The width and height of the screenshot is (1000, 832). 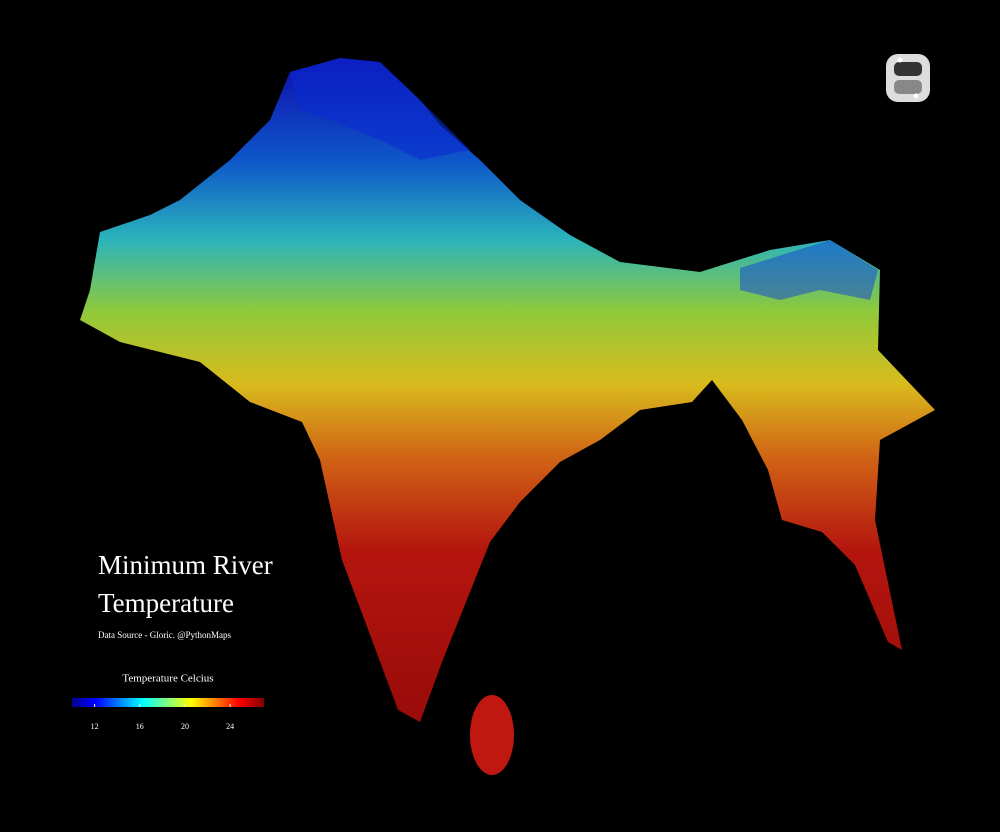 I want to click on source: Data Source - Gloric. @PythonMaps, so click(x=165, y=635).